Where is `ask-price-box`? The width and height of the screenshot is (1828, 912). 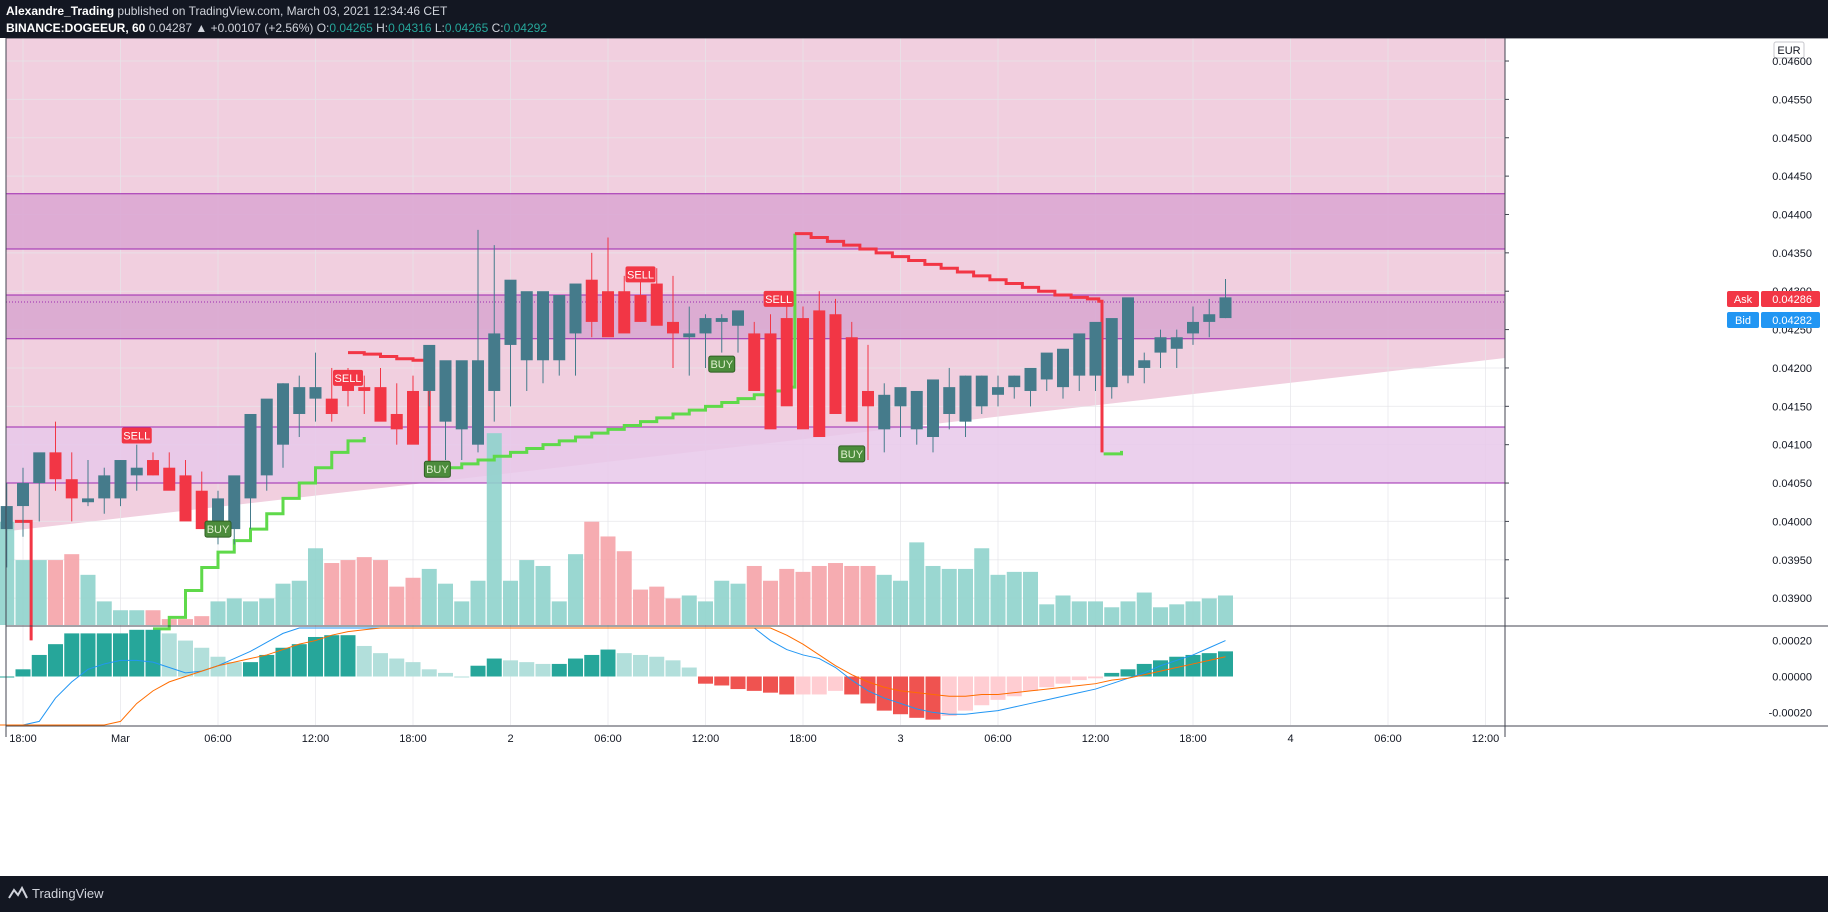
ask-price-box is located at coordinates (1790, 298).